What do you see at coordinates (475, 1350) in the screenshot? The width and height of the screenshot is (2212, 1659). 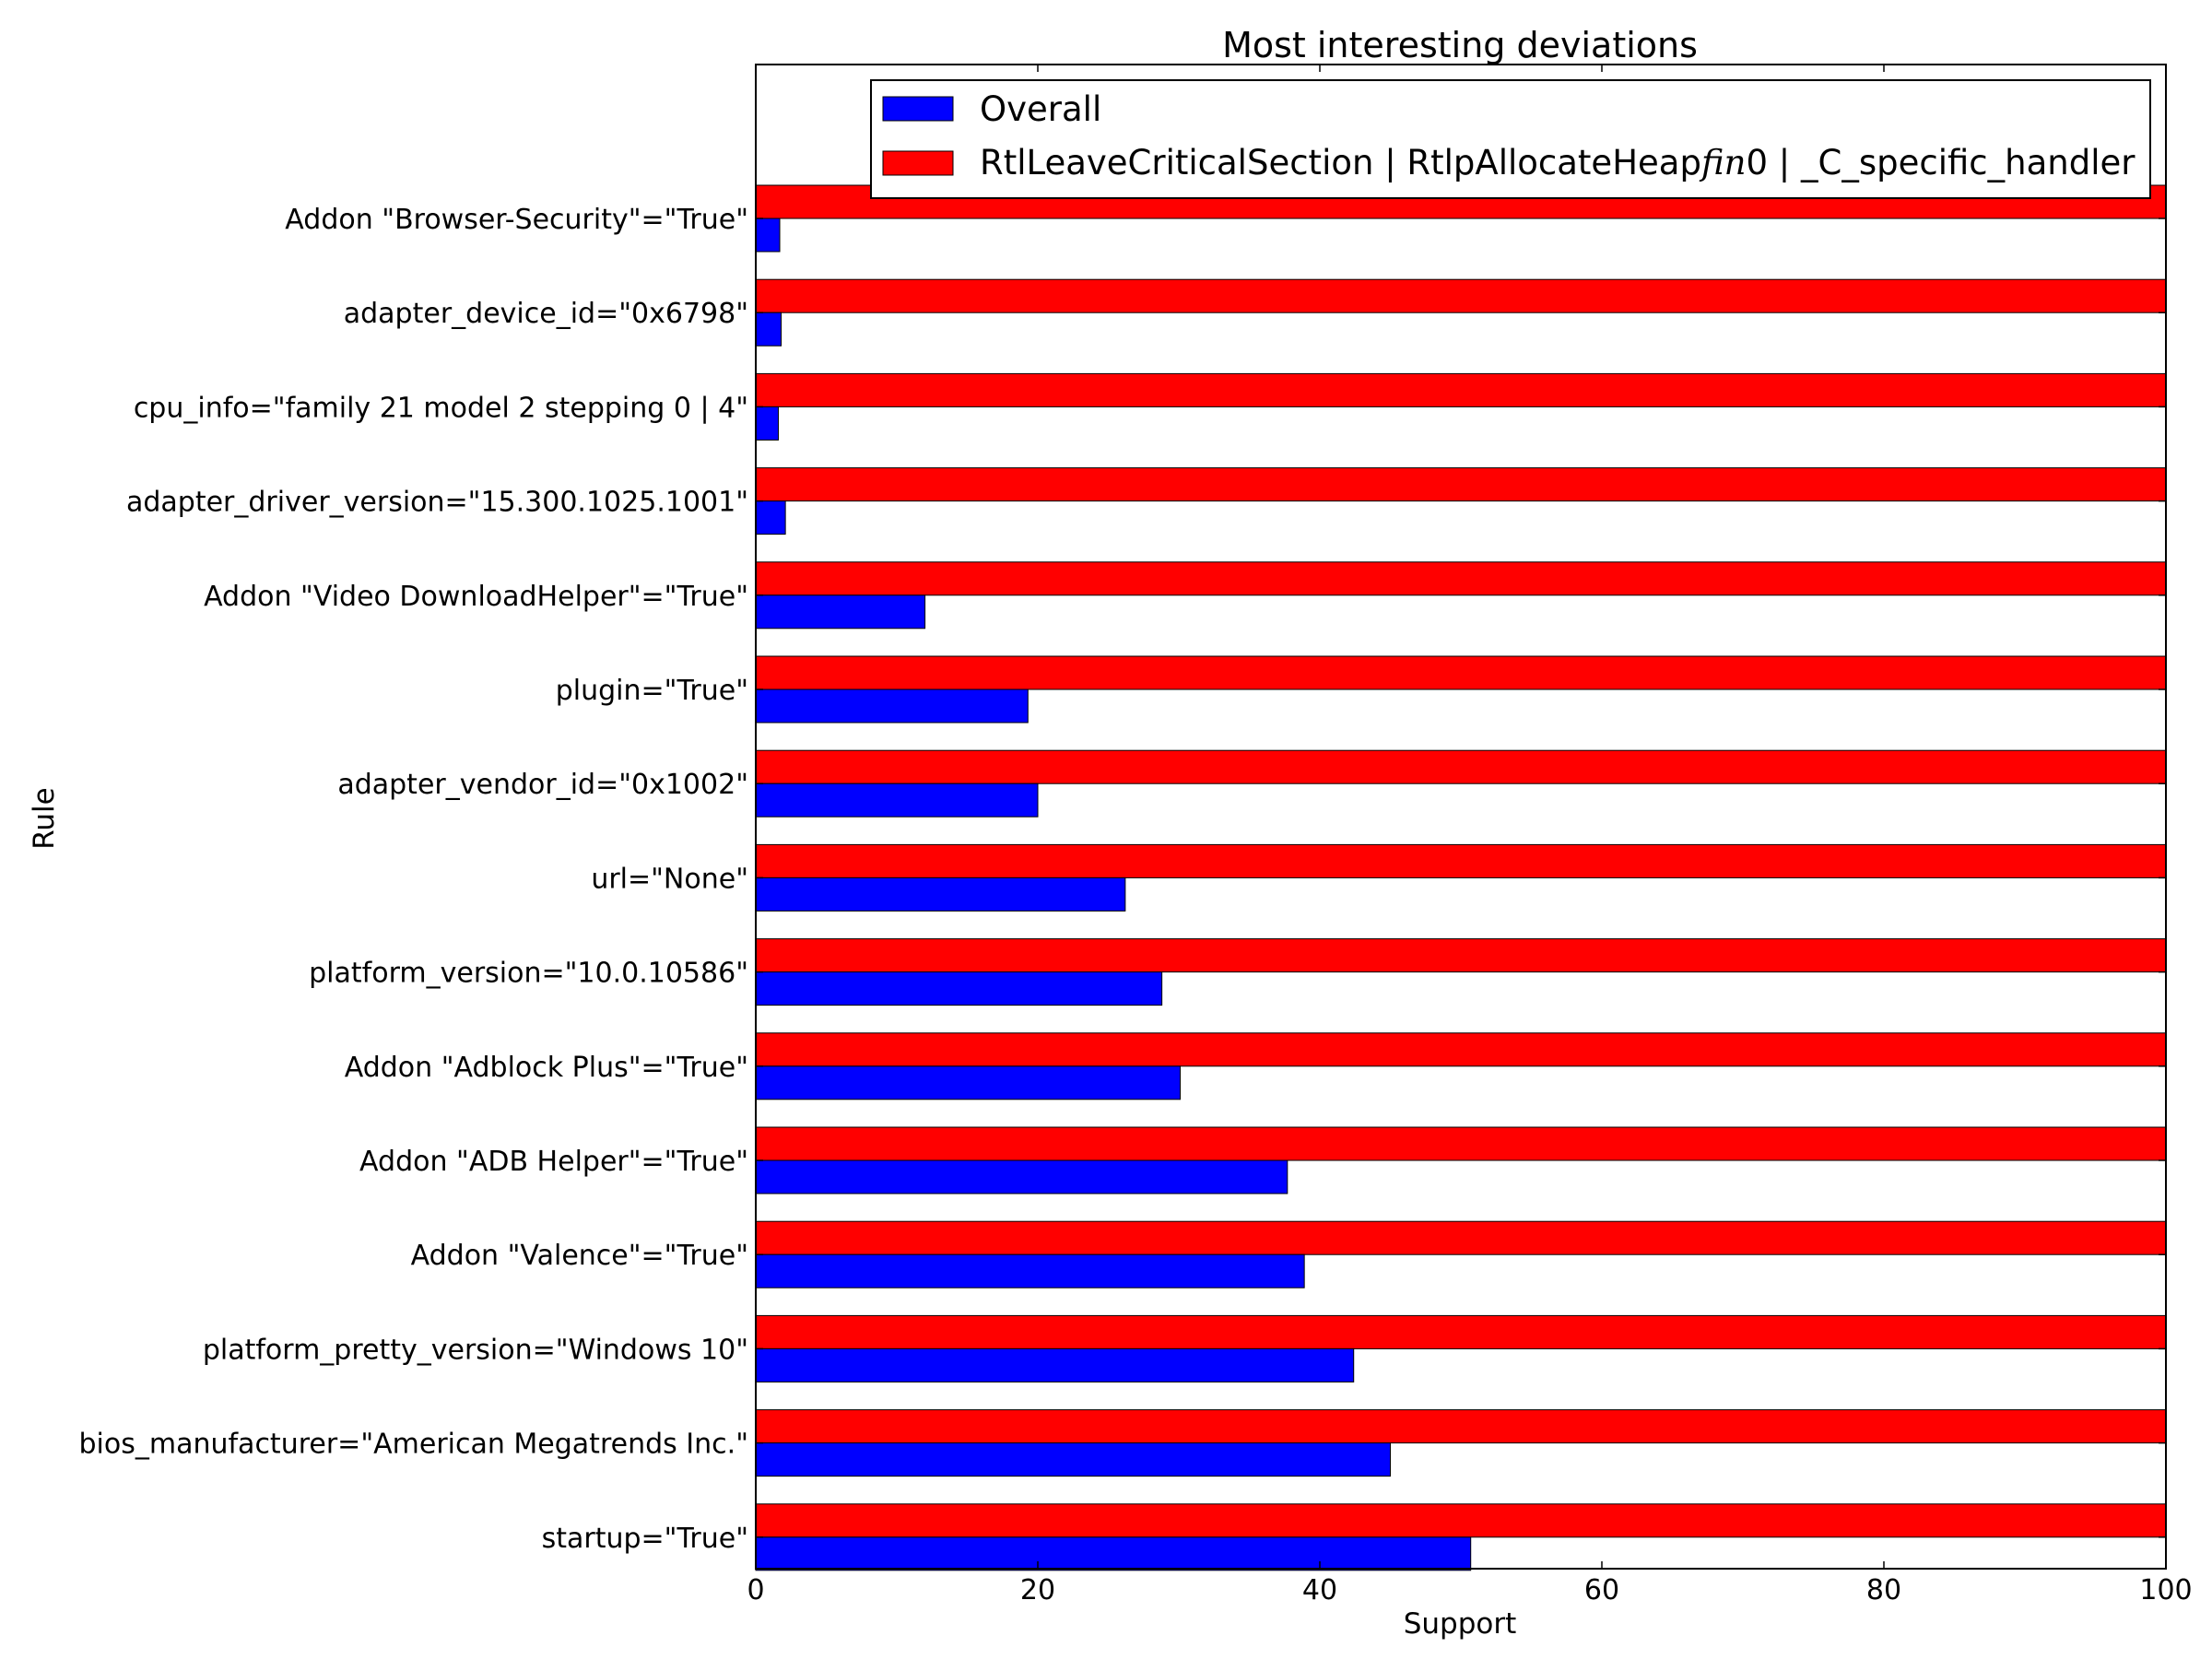 I see `y-tick-label: platform_pretty_version="Windows 10"` at bounding box center [475, 1350].